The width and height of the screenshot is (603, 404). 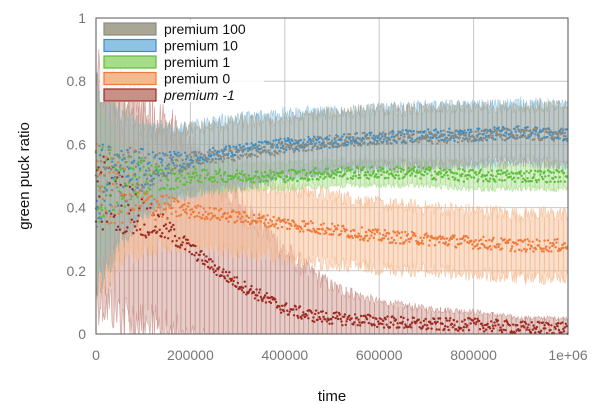 What do you see at coordinates (284, 355) in the screenshot?
I see `x-tick-label: 400000` at bounding box center [284, 355].